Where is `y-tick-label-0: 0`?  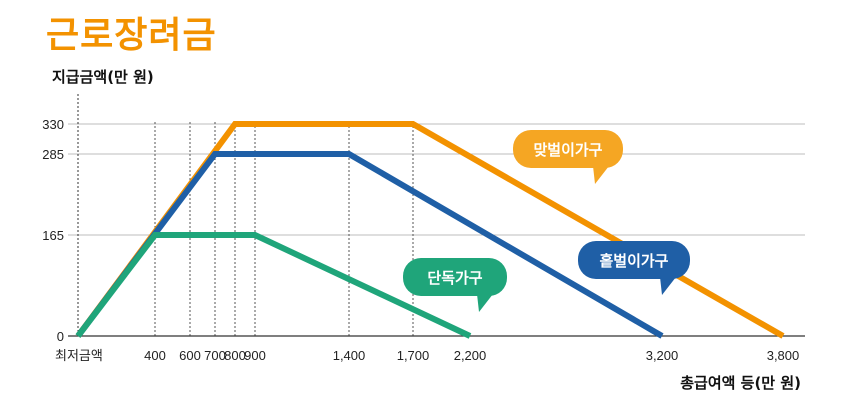 y-tick-label-0: 0 is located at coordinates (60, 336).